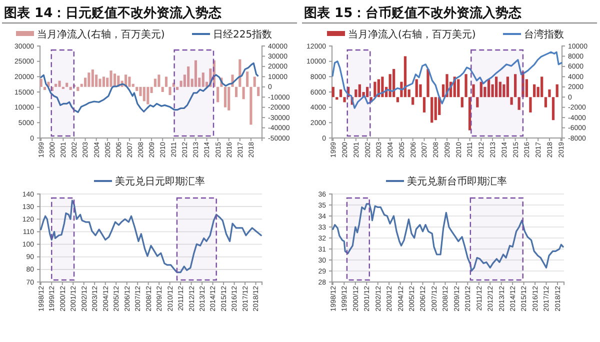 Image resolution: width=600 pixels, height=342 pixels. I want to click on chart-title: 图表 14：日元贬值不改外资流入势态, so click(113, 13).